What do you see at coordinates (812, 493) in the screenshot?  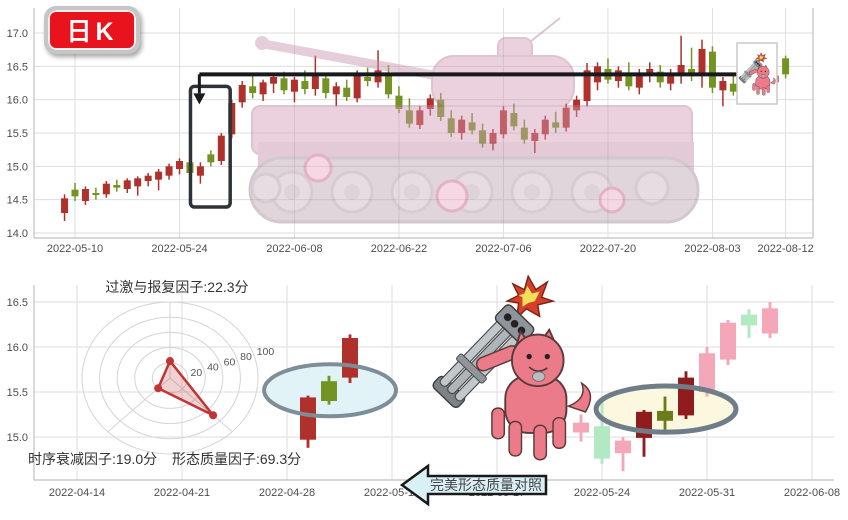 I see `x-tick-label: 2022-06-08` at bounding box center [812, 493].